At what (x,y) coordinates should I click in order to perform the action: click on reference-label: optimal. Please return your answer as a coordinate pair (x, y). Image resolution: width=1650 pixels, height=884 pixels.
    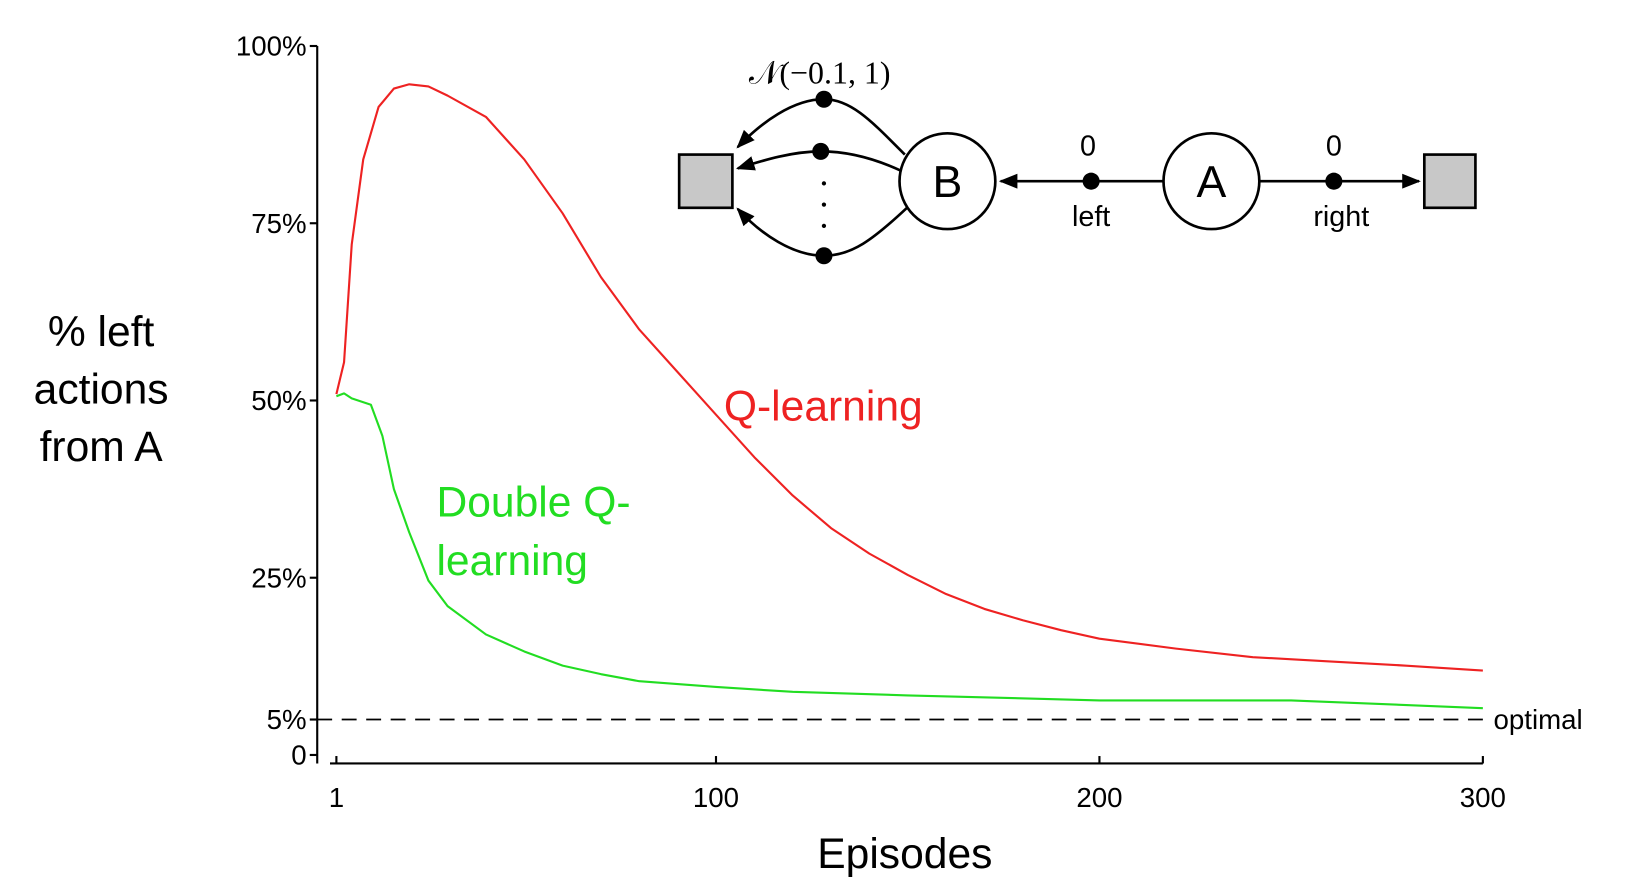
    Looking at the image, I should click on (1538, 719).